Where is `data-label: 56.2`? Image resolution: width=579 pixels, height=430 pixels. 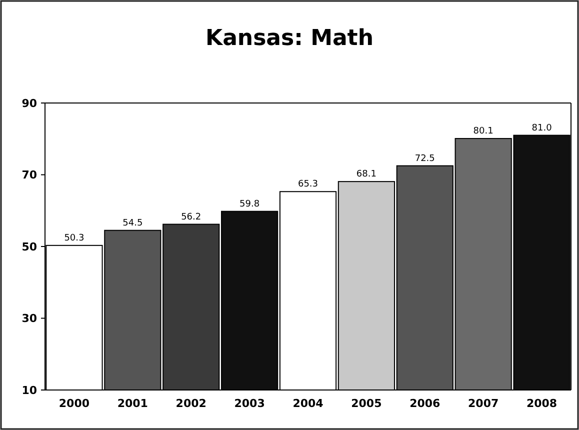
data-label: 56.2 is located at coordinates (191, 217).